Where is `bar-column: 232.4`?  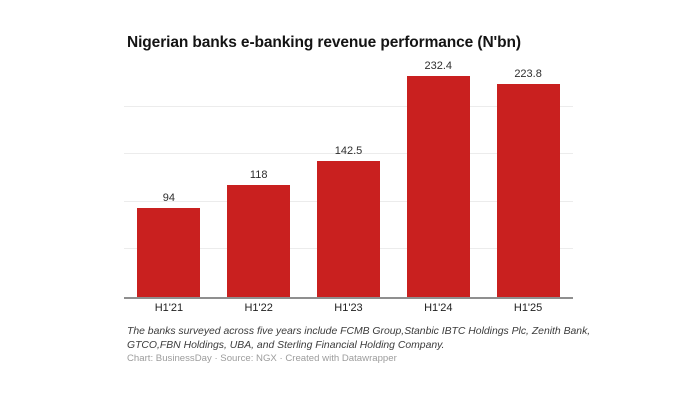 bar-column: 232.4 is located at coordinates (438, 178).